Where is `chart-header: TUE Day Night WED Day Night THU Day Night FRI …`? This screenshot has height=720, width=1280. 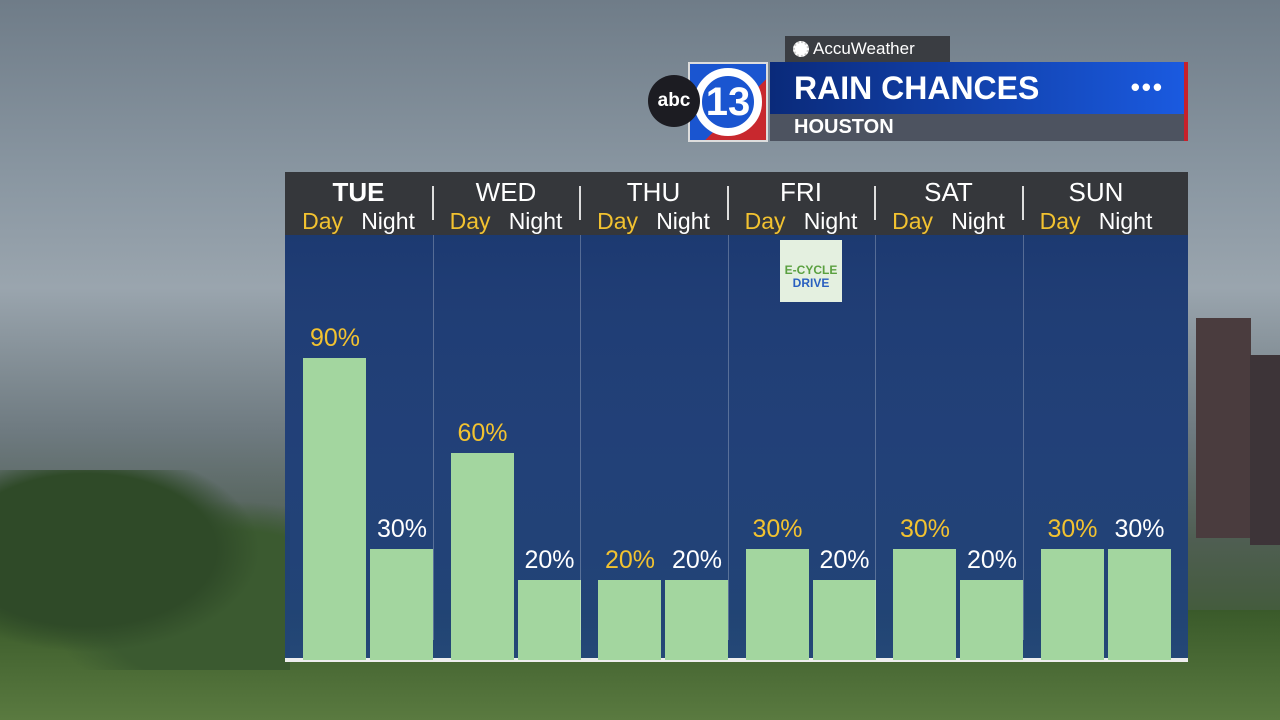
chart-header: TUE Day Night WED Day Night THU Day Night FRI … is located at coordinates (736, 203).